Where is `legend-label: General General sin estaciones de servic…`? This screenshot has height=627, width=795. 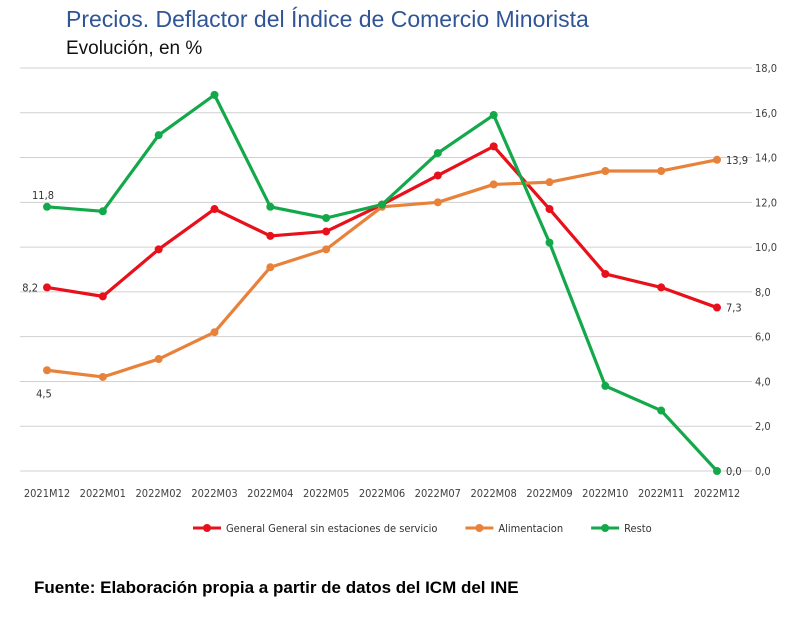 legend-label: General General sin estaciones de servic… is located at coordinates (331, 528).